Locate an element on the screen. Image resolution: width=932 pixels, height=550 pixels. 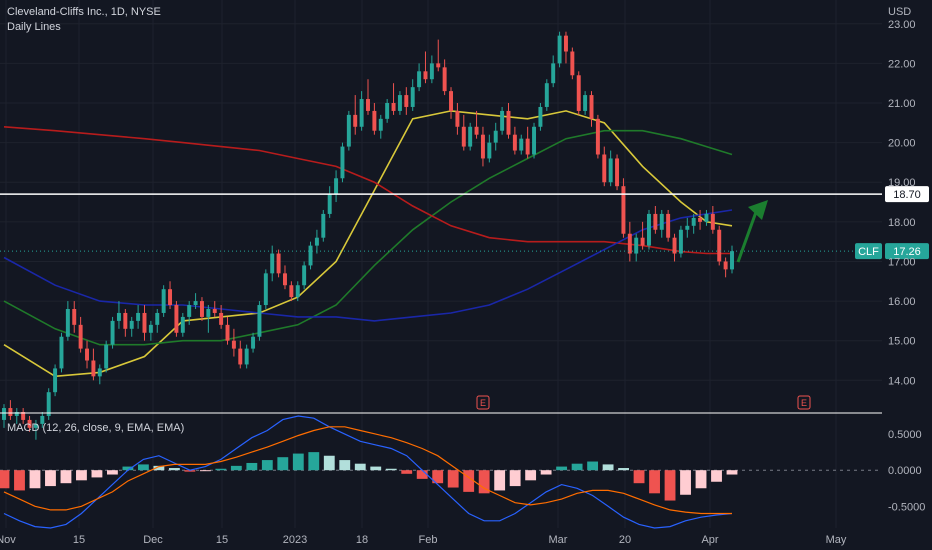
time-tick-label: Feb is located at coordinates (428, 540).